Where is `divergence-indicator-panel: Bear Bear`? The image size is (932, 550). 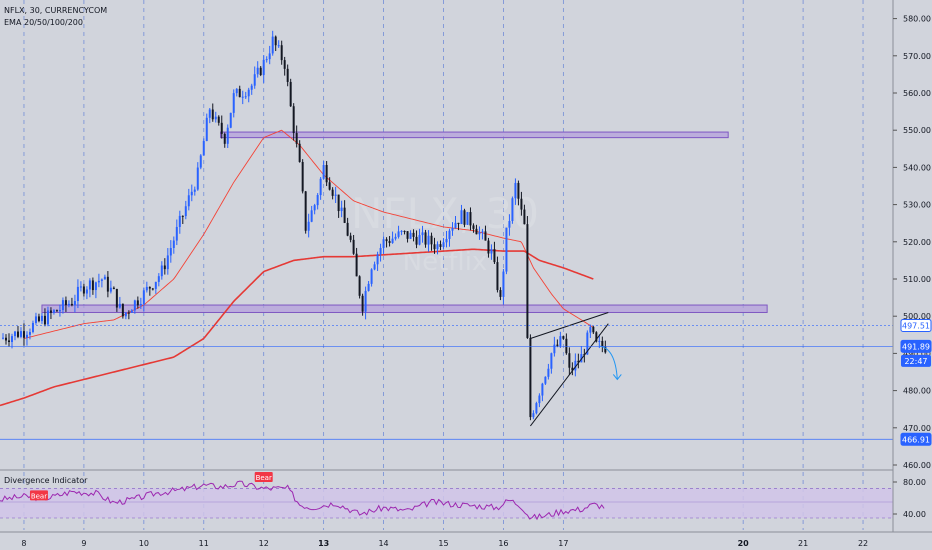
divergence-indicator-panel: Bear Bear is located at coordinates (446, 496).